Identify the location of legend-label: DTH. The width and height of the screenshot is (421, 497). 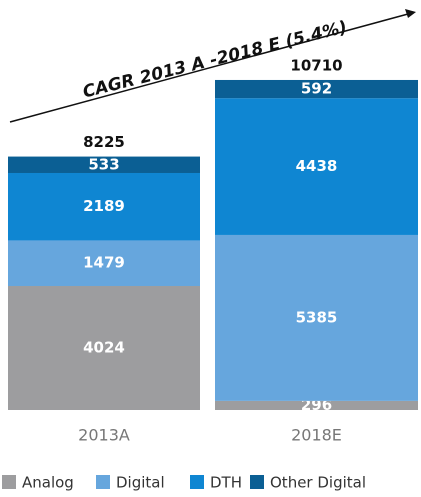
(226, 483).